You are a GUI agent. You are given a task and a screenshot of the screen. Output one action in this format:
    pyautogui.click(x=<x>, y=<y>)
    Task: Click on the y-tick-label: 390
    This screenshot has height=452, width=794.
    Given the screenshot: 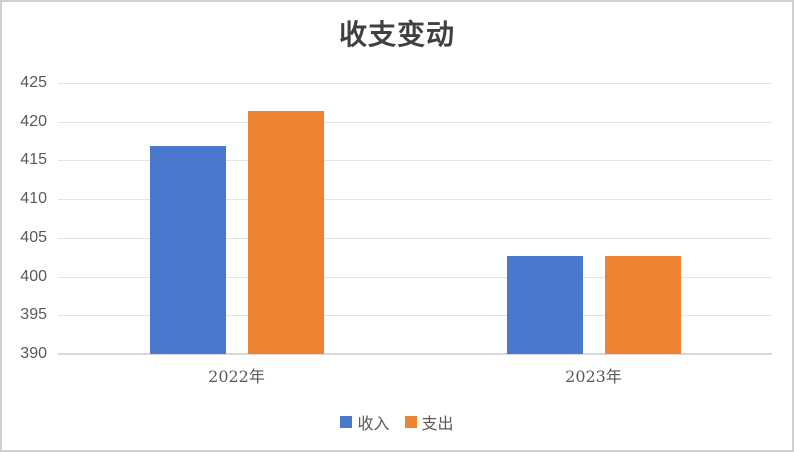 What is the action you would take?
    pyautogui.click(x=33, y=353)
    